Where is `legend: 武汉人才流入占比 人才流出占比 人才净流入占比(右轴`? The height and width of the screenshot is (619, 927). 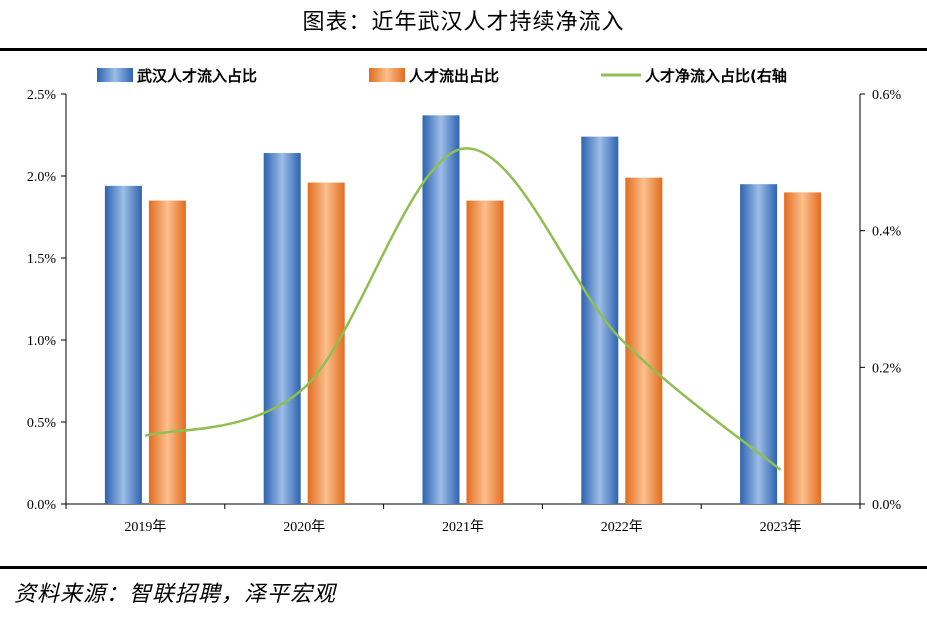
legend: 武汉人才流入占比 人才流出占比 人才净流入占比(右轴 is located at coordinates (442, 76).